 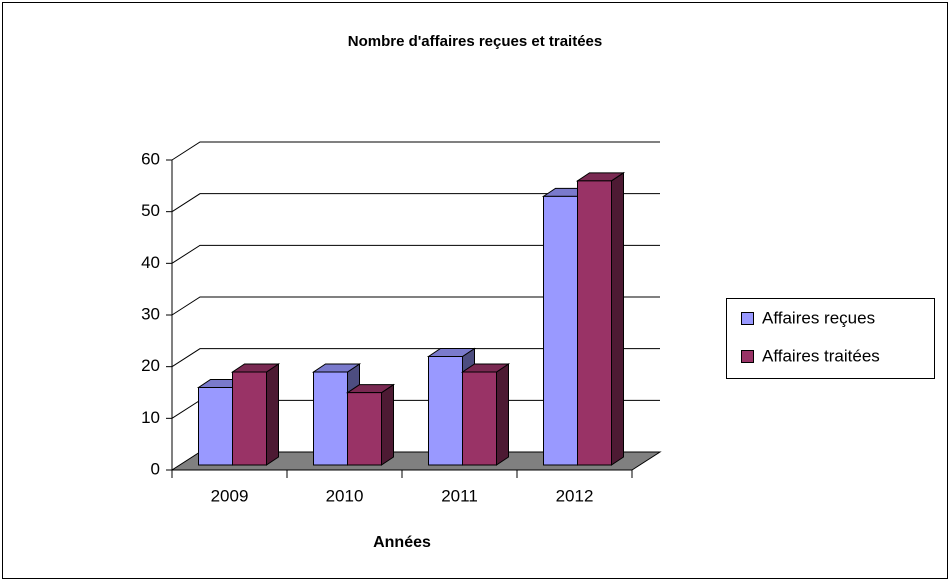 I want to click on chart-title: Nombre d'affaires reçues et traitées, so click(x=475, y=41).